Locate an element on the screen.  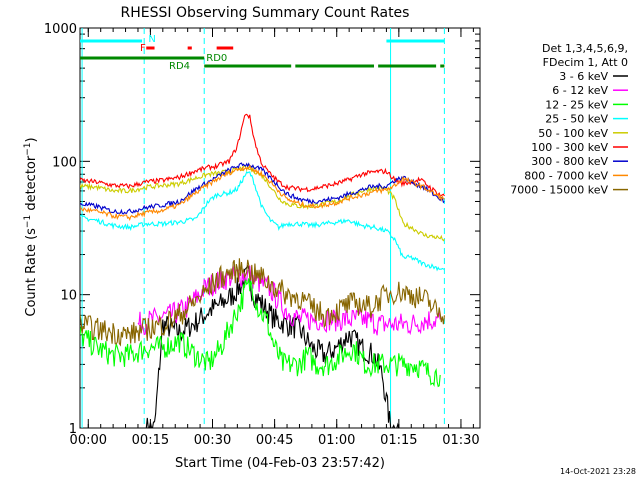
y-tick-label: 10 is located at coordinates (68, 296).